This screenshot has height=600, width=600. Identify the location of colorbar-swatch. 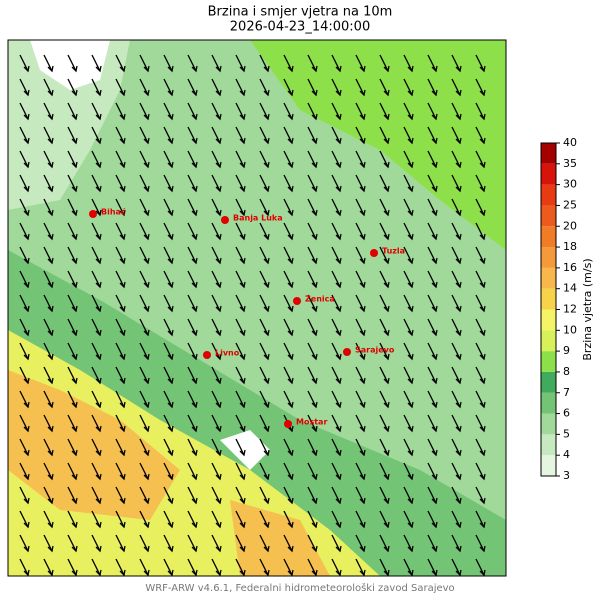
(548, 237).